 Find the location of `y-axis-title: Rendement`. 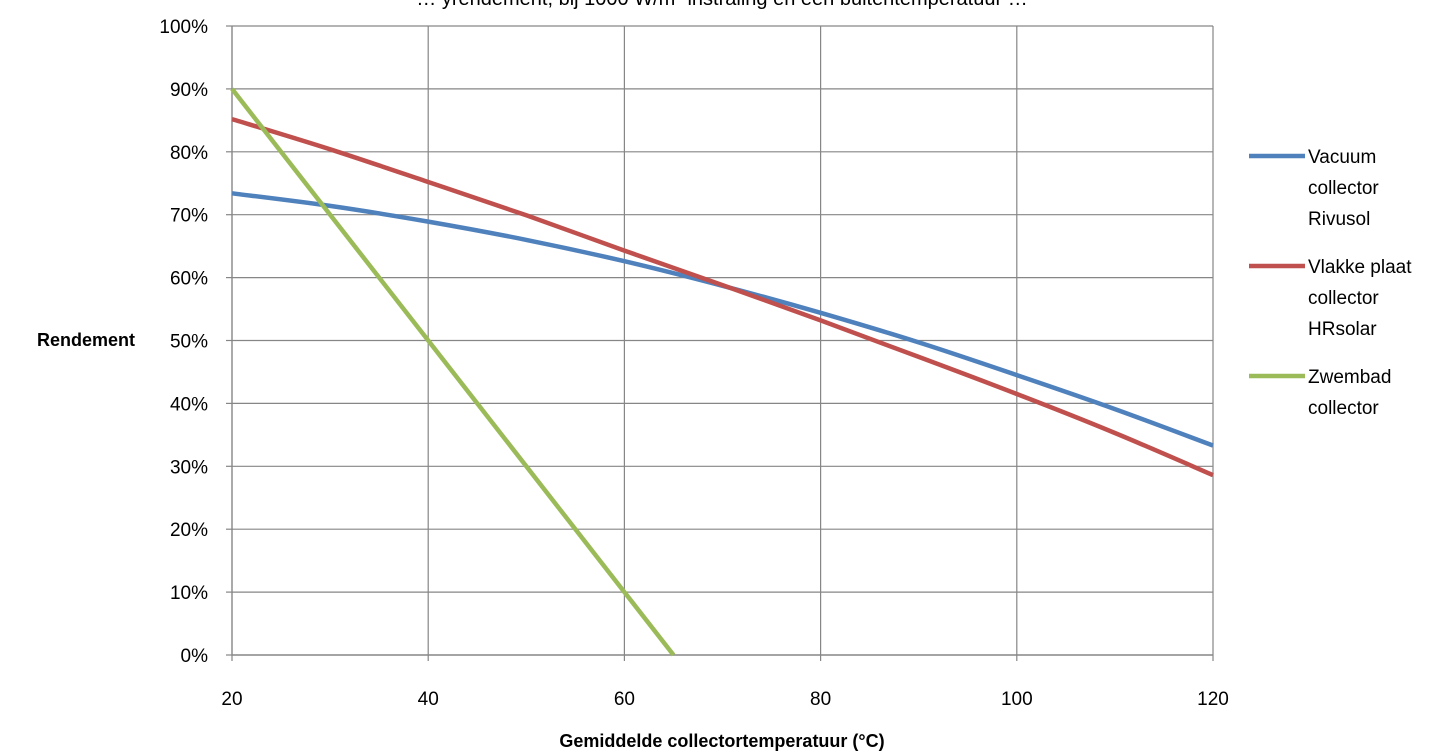

y-axis-title: Rendement is located at coordinates (86, 340).